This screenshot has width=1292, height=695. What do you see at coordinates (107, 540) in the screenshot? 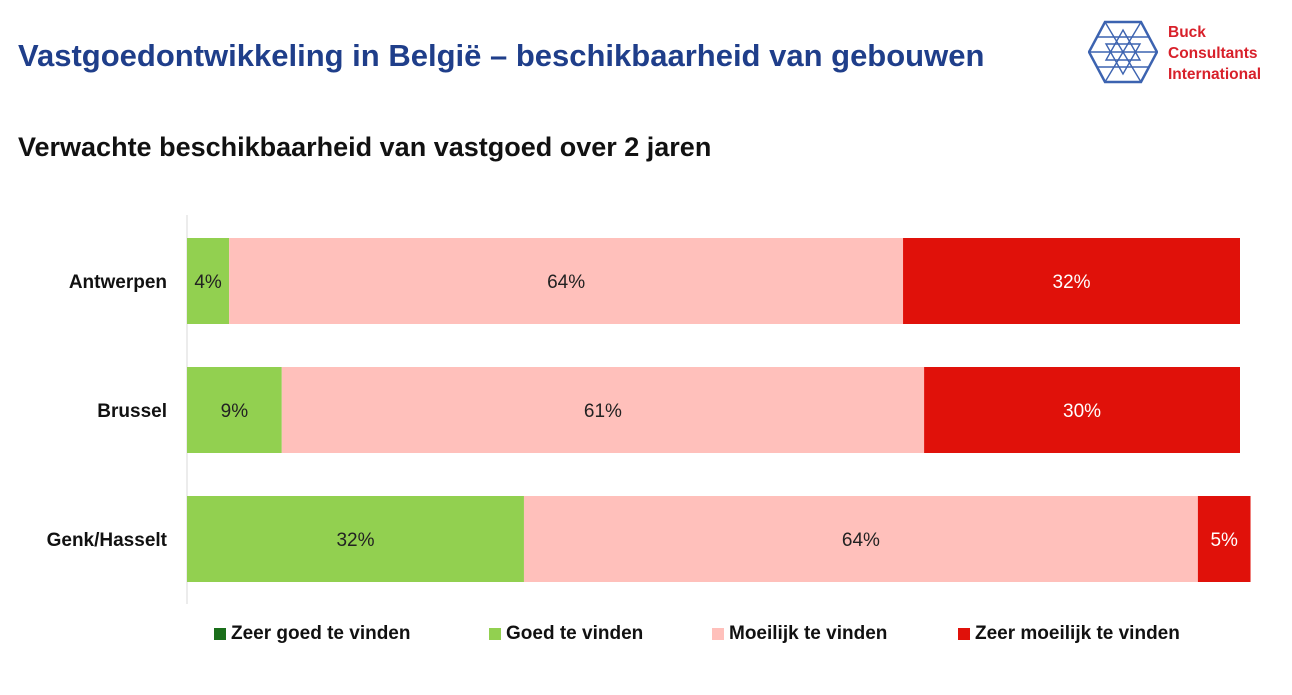
I see `category-label: Genk/Hasselt` at bounding box center [107, 540].